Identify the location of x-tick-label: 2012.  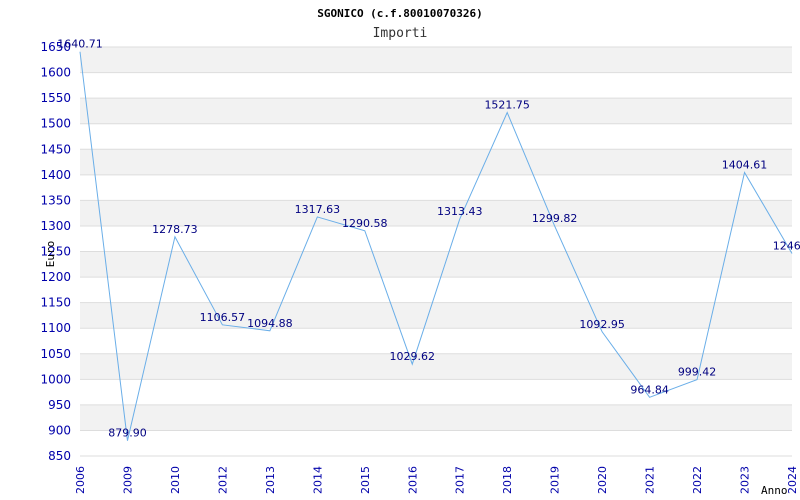
(222, 480).